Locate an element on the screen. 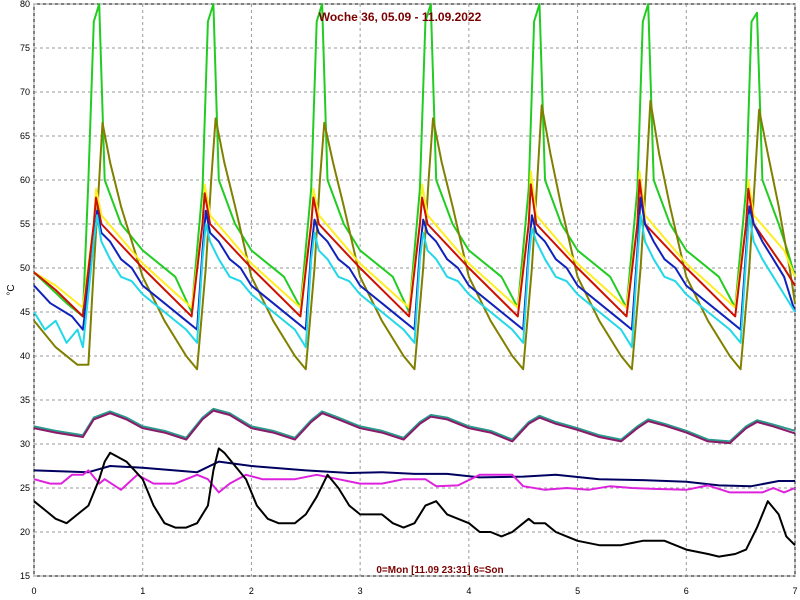 The image size is (800, 600). y-tick-label: 65 is located at coordinates (25, 136).